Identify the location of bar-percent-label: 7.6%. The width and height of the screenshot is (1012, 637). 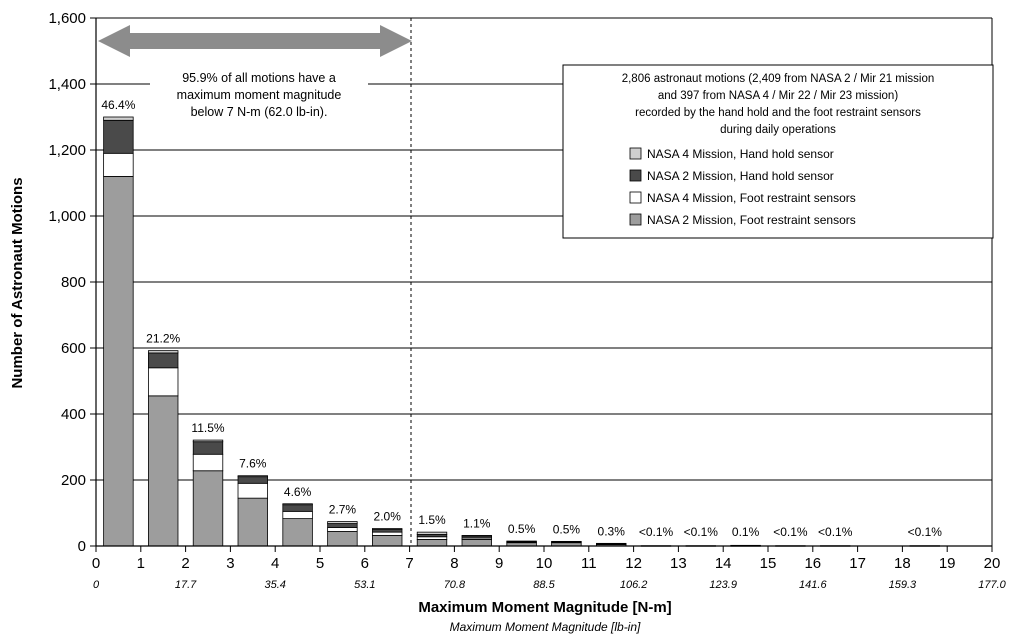
(253, 464).